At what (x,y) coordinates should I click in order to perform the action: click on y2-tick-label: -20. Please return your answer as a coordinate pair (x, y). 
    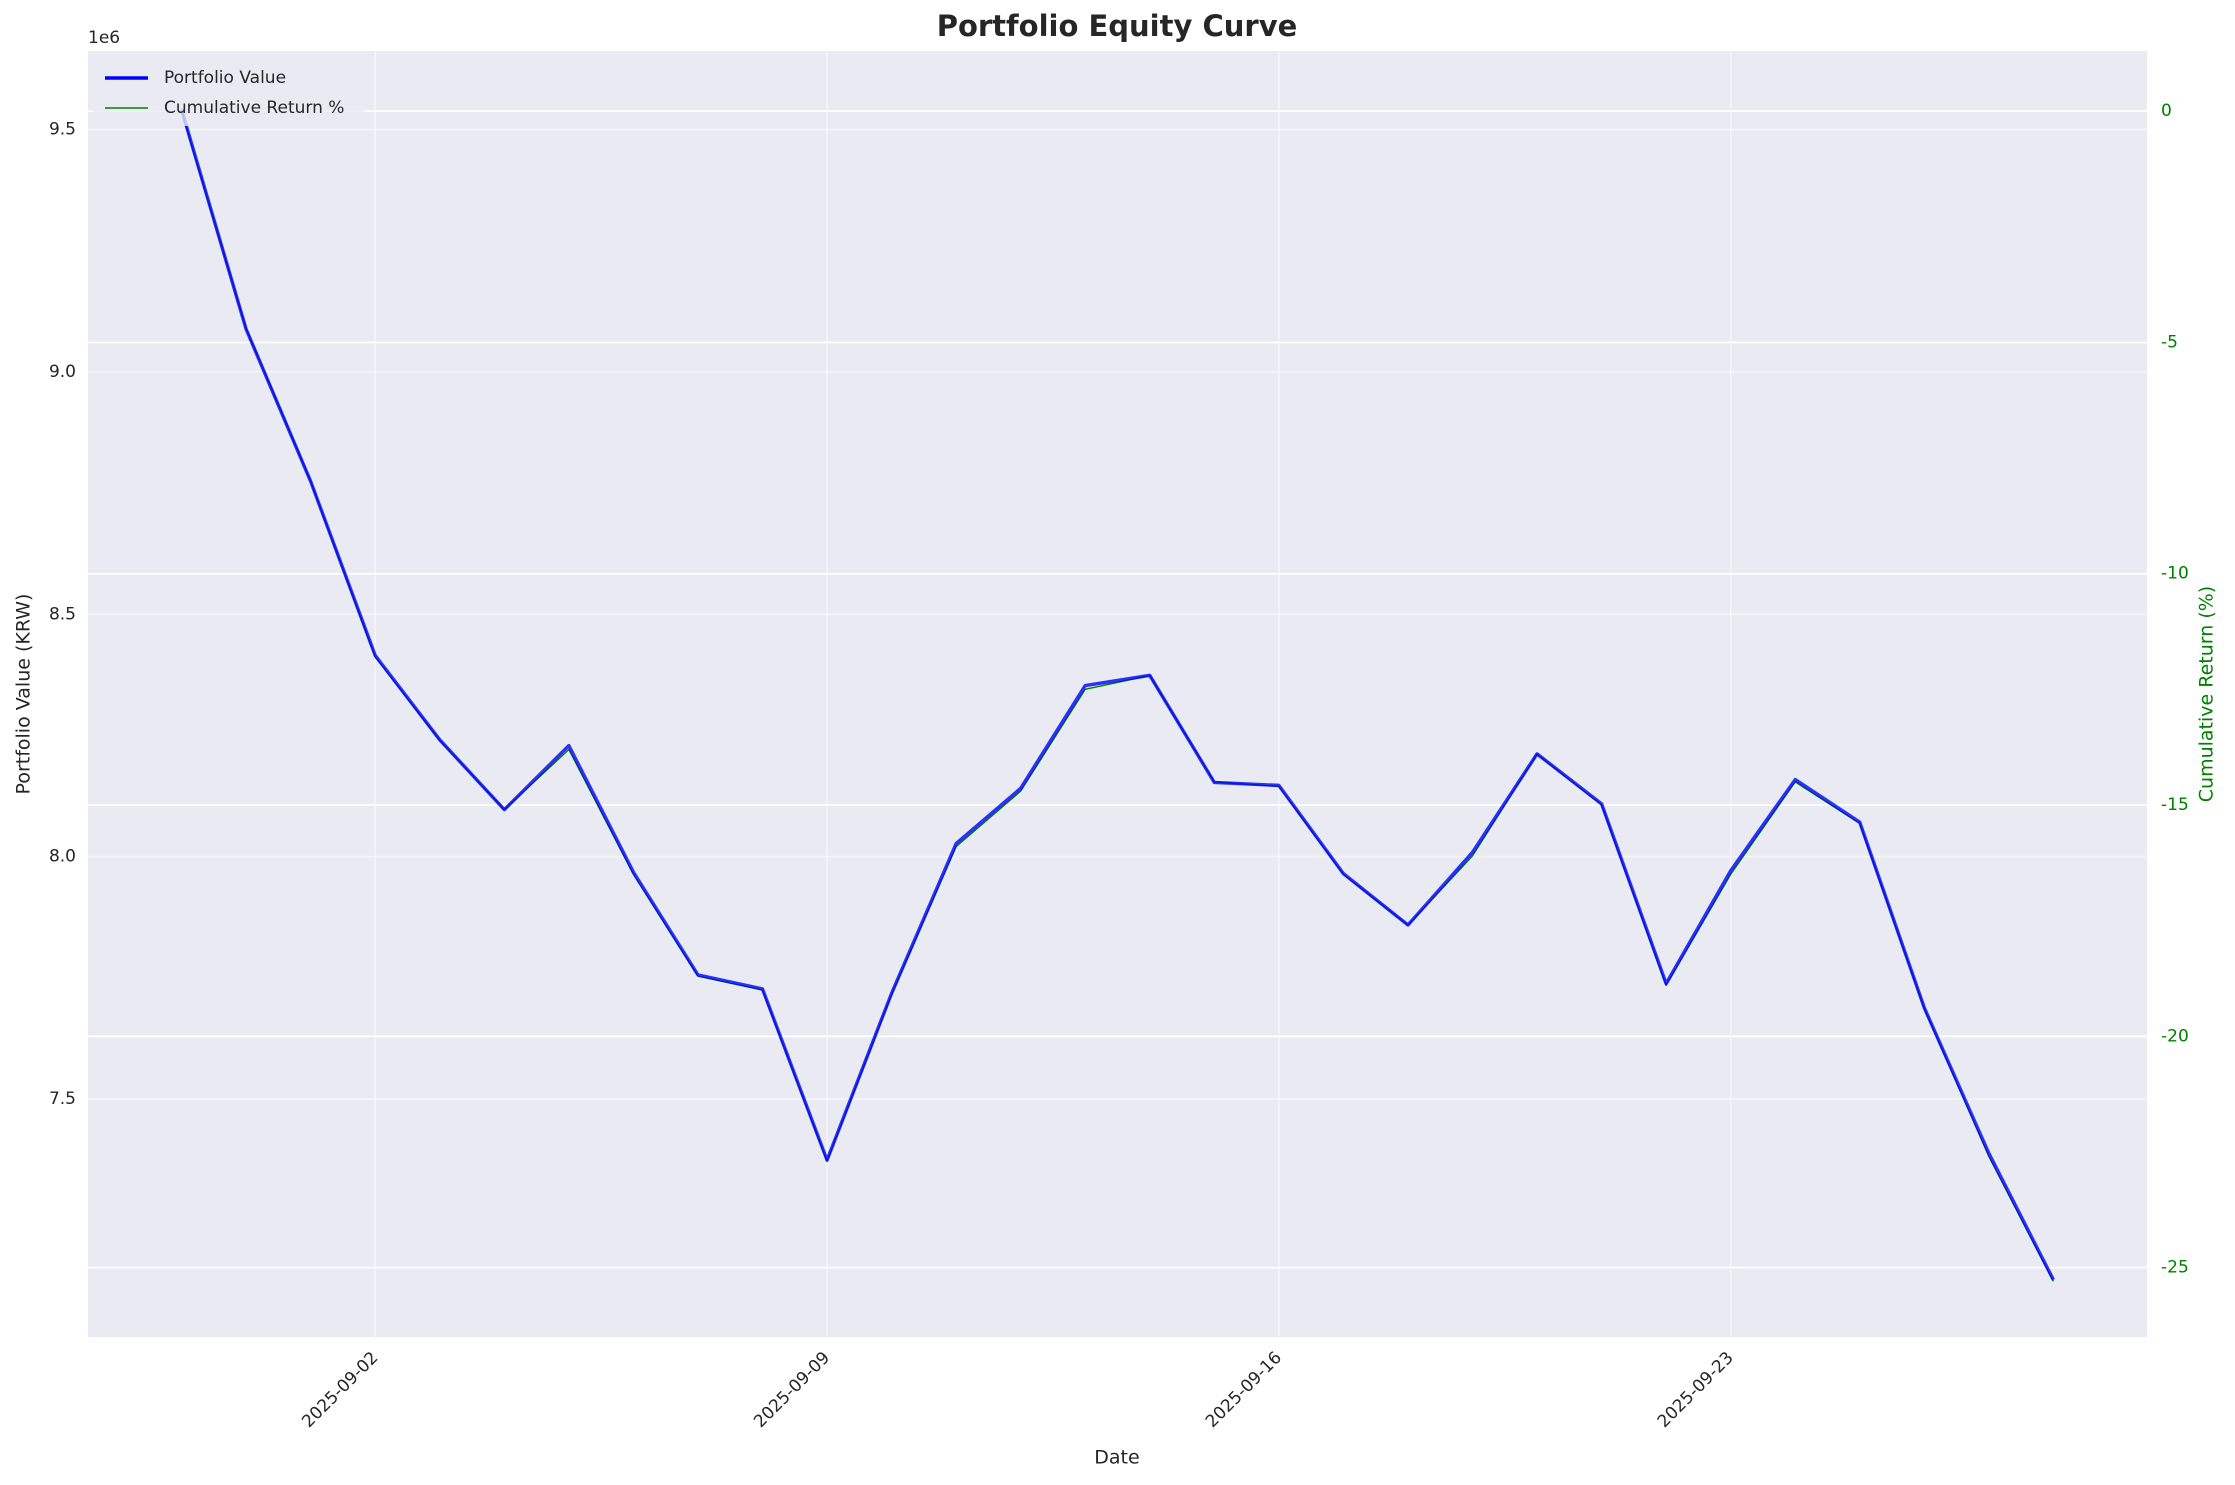
    Looking at the image, I should click on (2175, 1036).